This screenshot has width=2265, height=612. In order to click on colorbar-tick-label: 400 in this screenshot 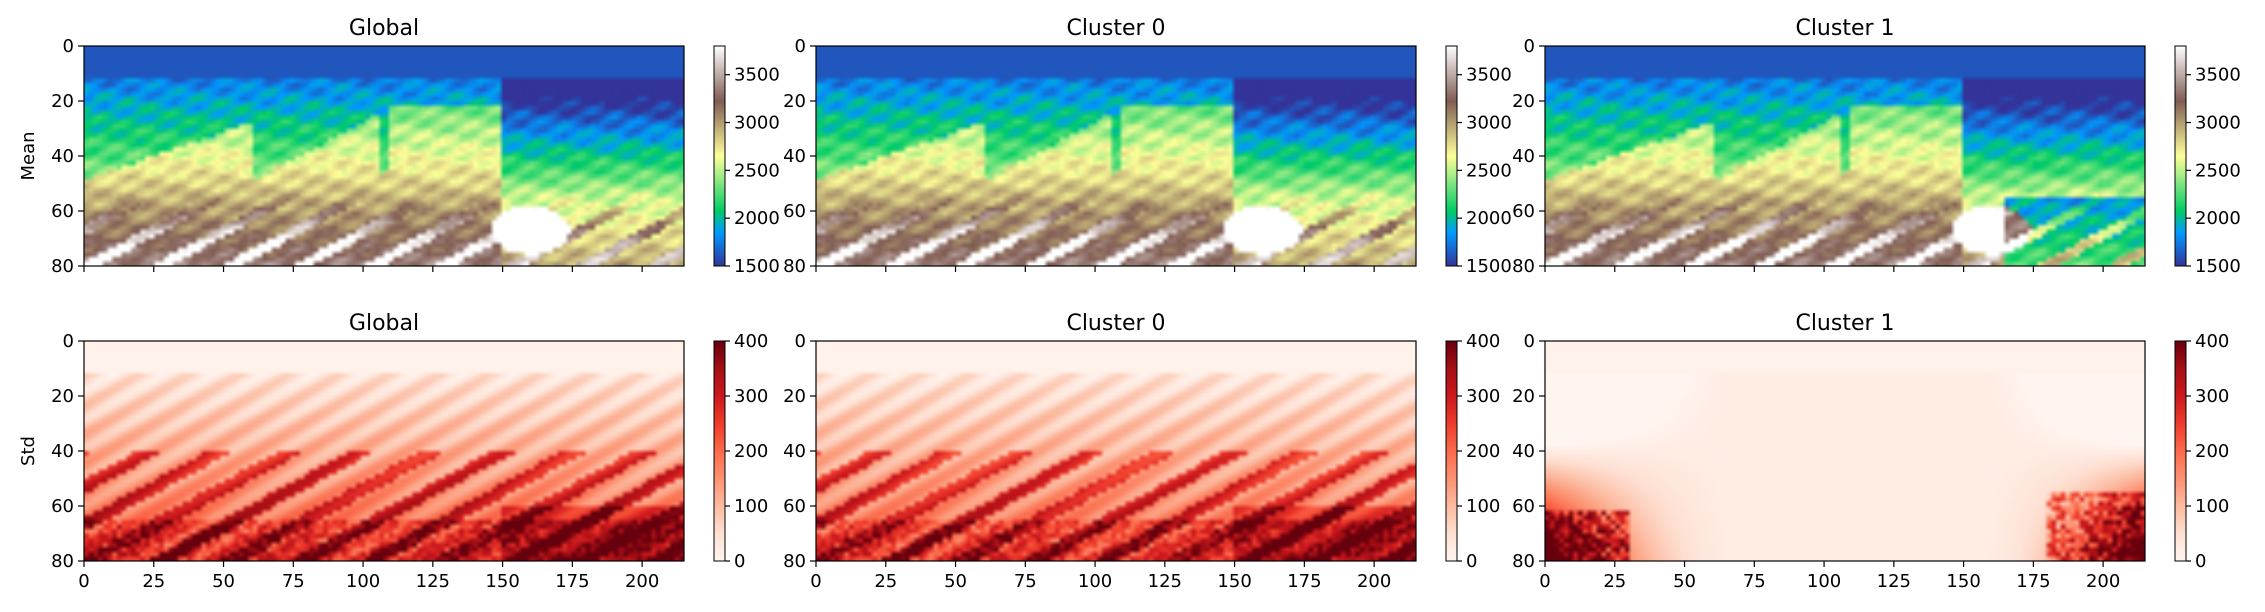, I will do `click(2212, 341)`.